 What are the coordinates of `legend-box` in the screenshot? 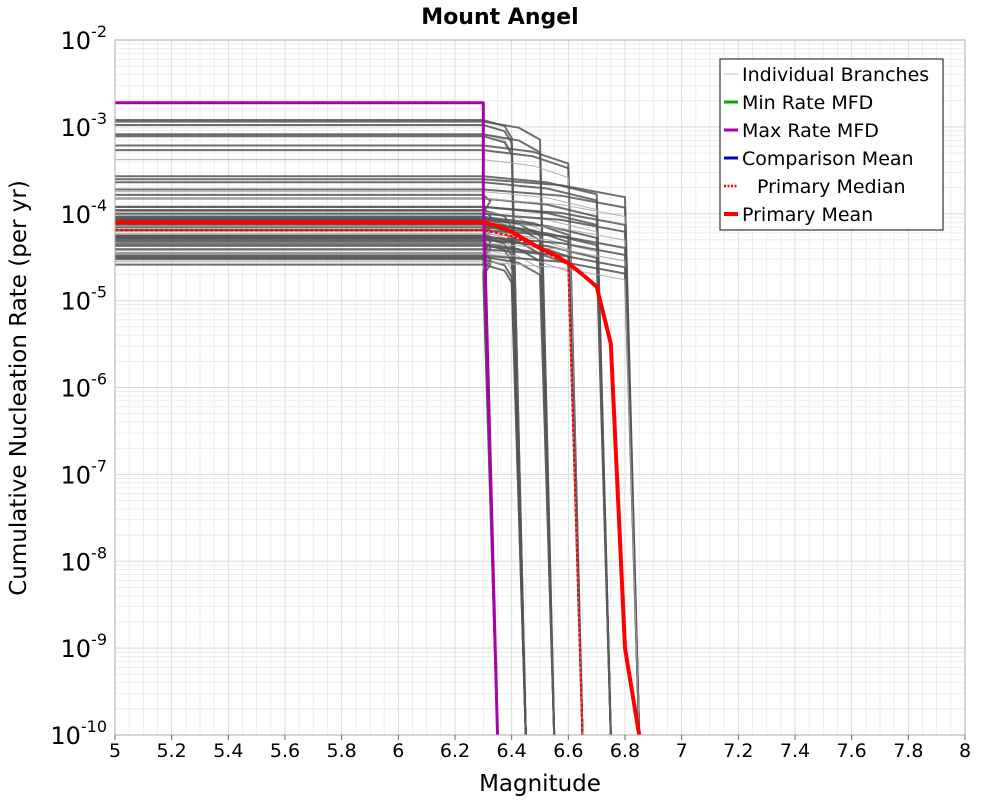 It's located at (831, 144).